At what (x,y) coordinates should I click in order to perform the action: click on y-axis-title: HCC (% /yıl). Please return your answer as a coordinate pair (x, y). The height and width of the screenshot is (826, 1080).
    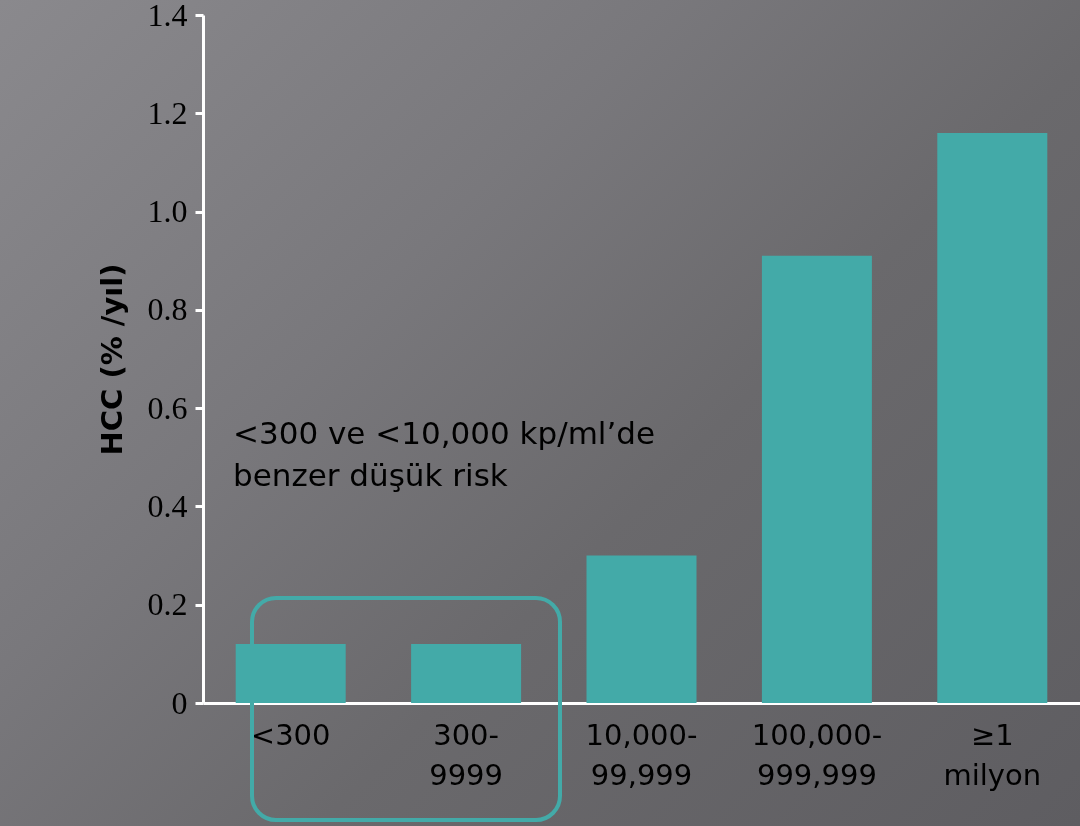
    Looking at the image, I should click on (111, 359).